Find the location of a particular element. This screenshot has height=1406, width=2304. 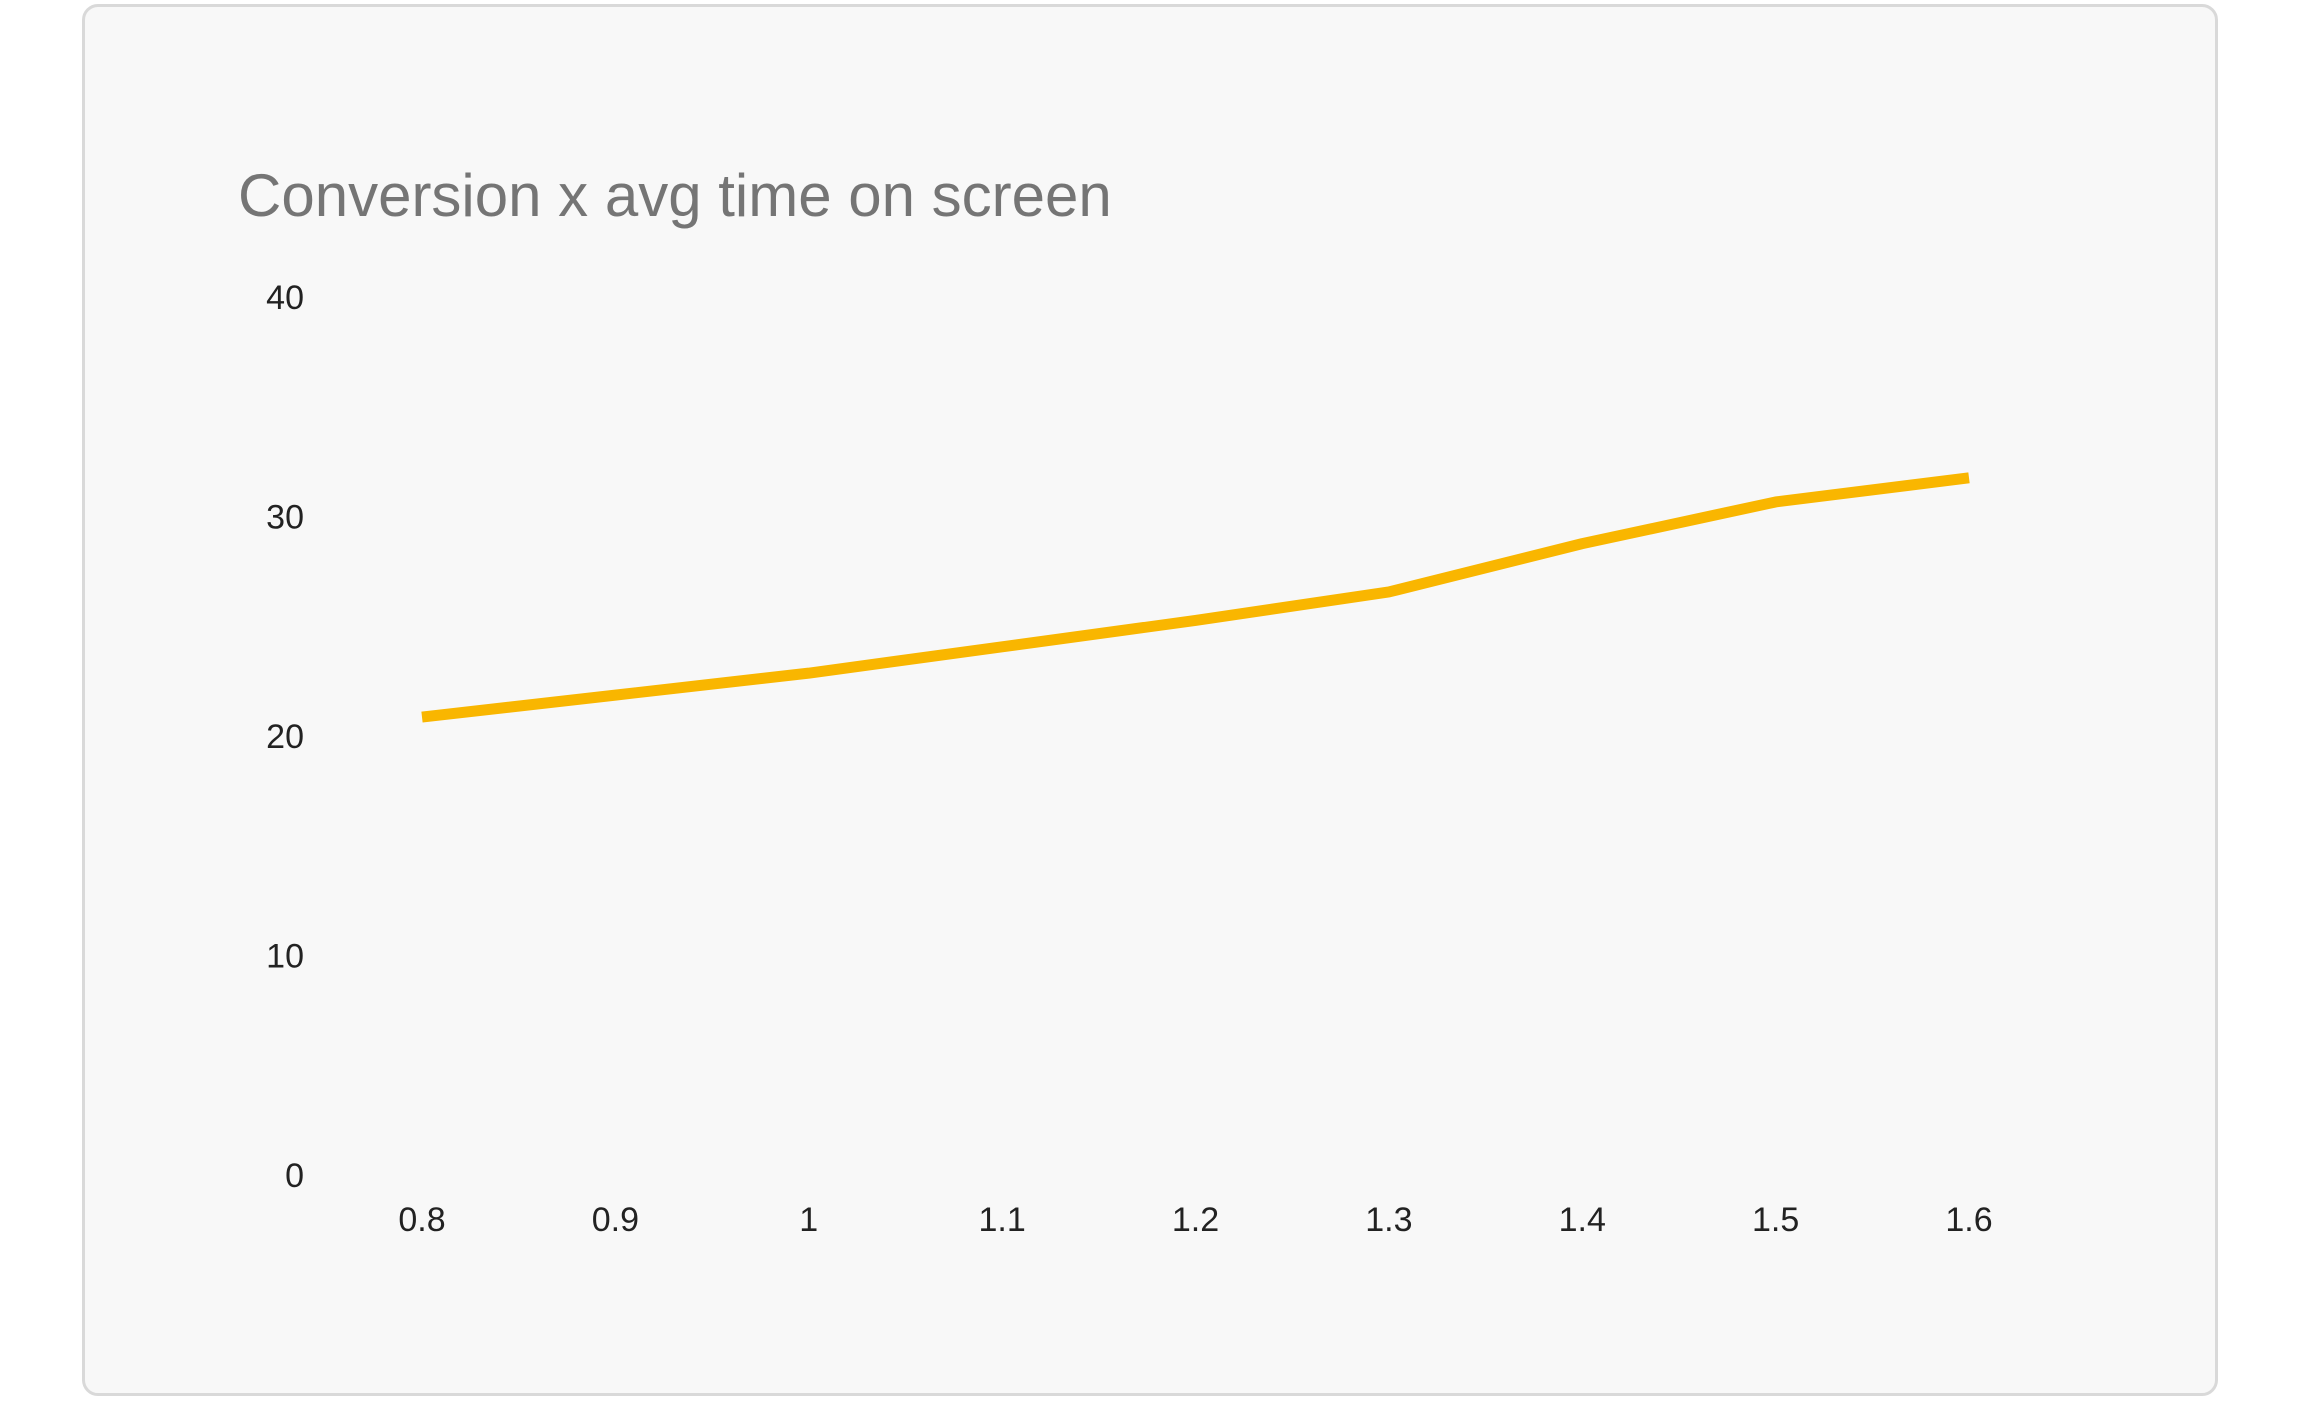

chart-title: Conversion x avg time on screen is located at coordinates (675, 195).